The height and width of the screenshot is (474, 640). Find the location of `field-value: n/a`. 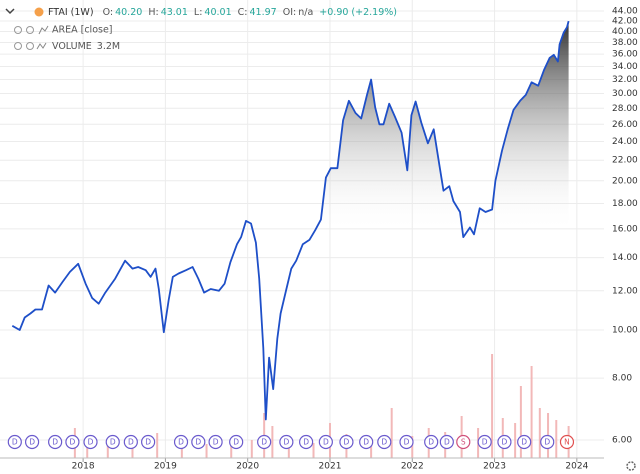

field-value: n/a is located at coordinates (305, 12).